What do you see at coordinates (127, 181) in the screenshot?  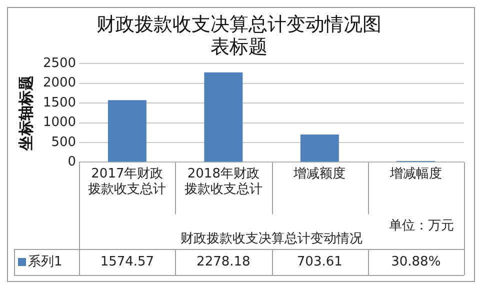 I see `x-tick-label: 2017年财政拨款收支总计` at bounding box center [127, 181].